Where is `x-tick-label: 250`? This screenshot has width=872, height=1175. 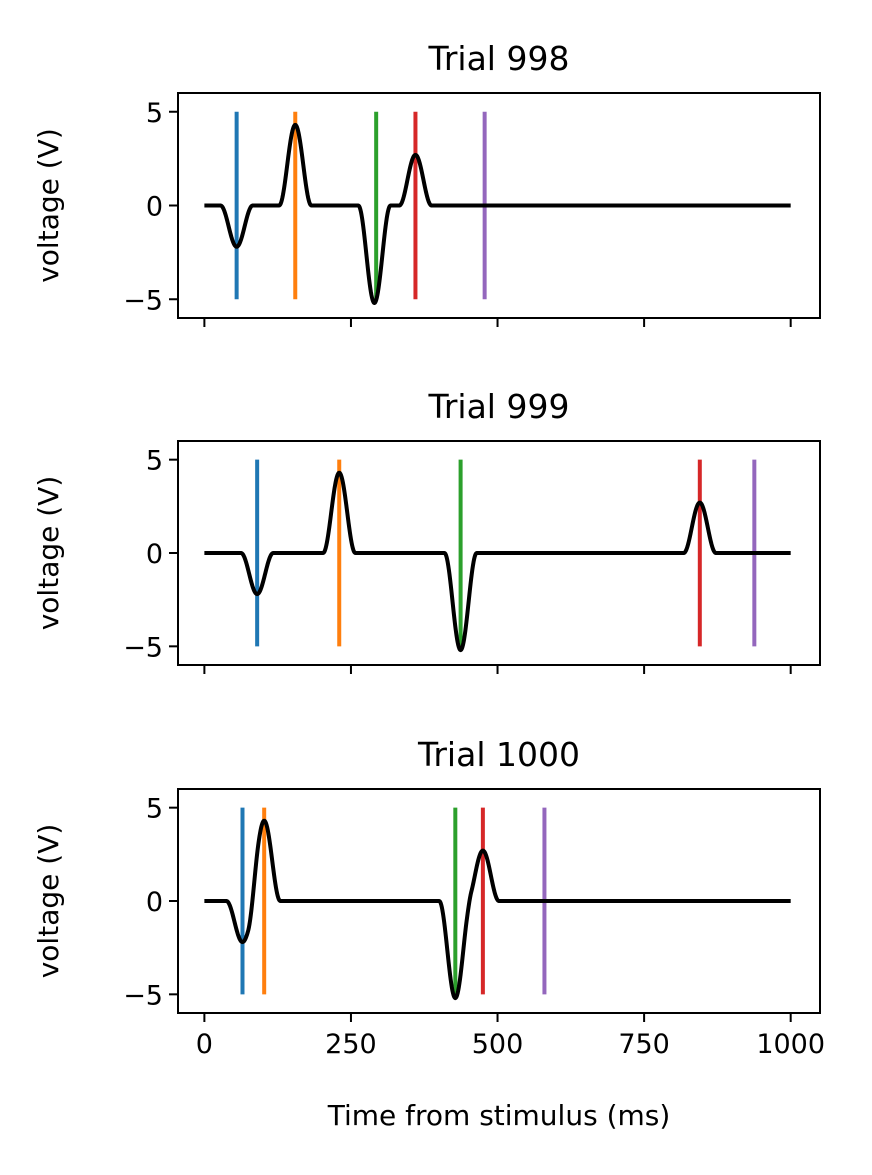
x-tick-label: 250 is located at coordinates (351, 1044).